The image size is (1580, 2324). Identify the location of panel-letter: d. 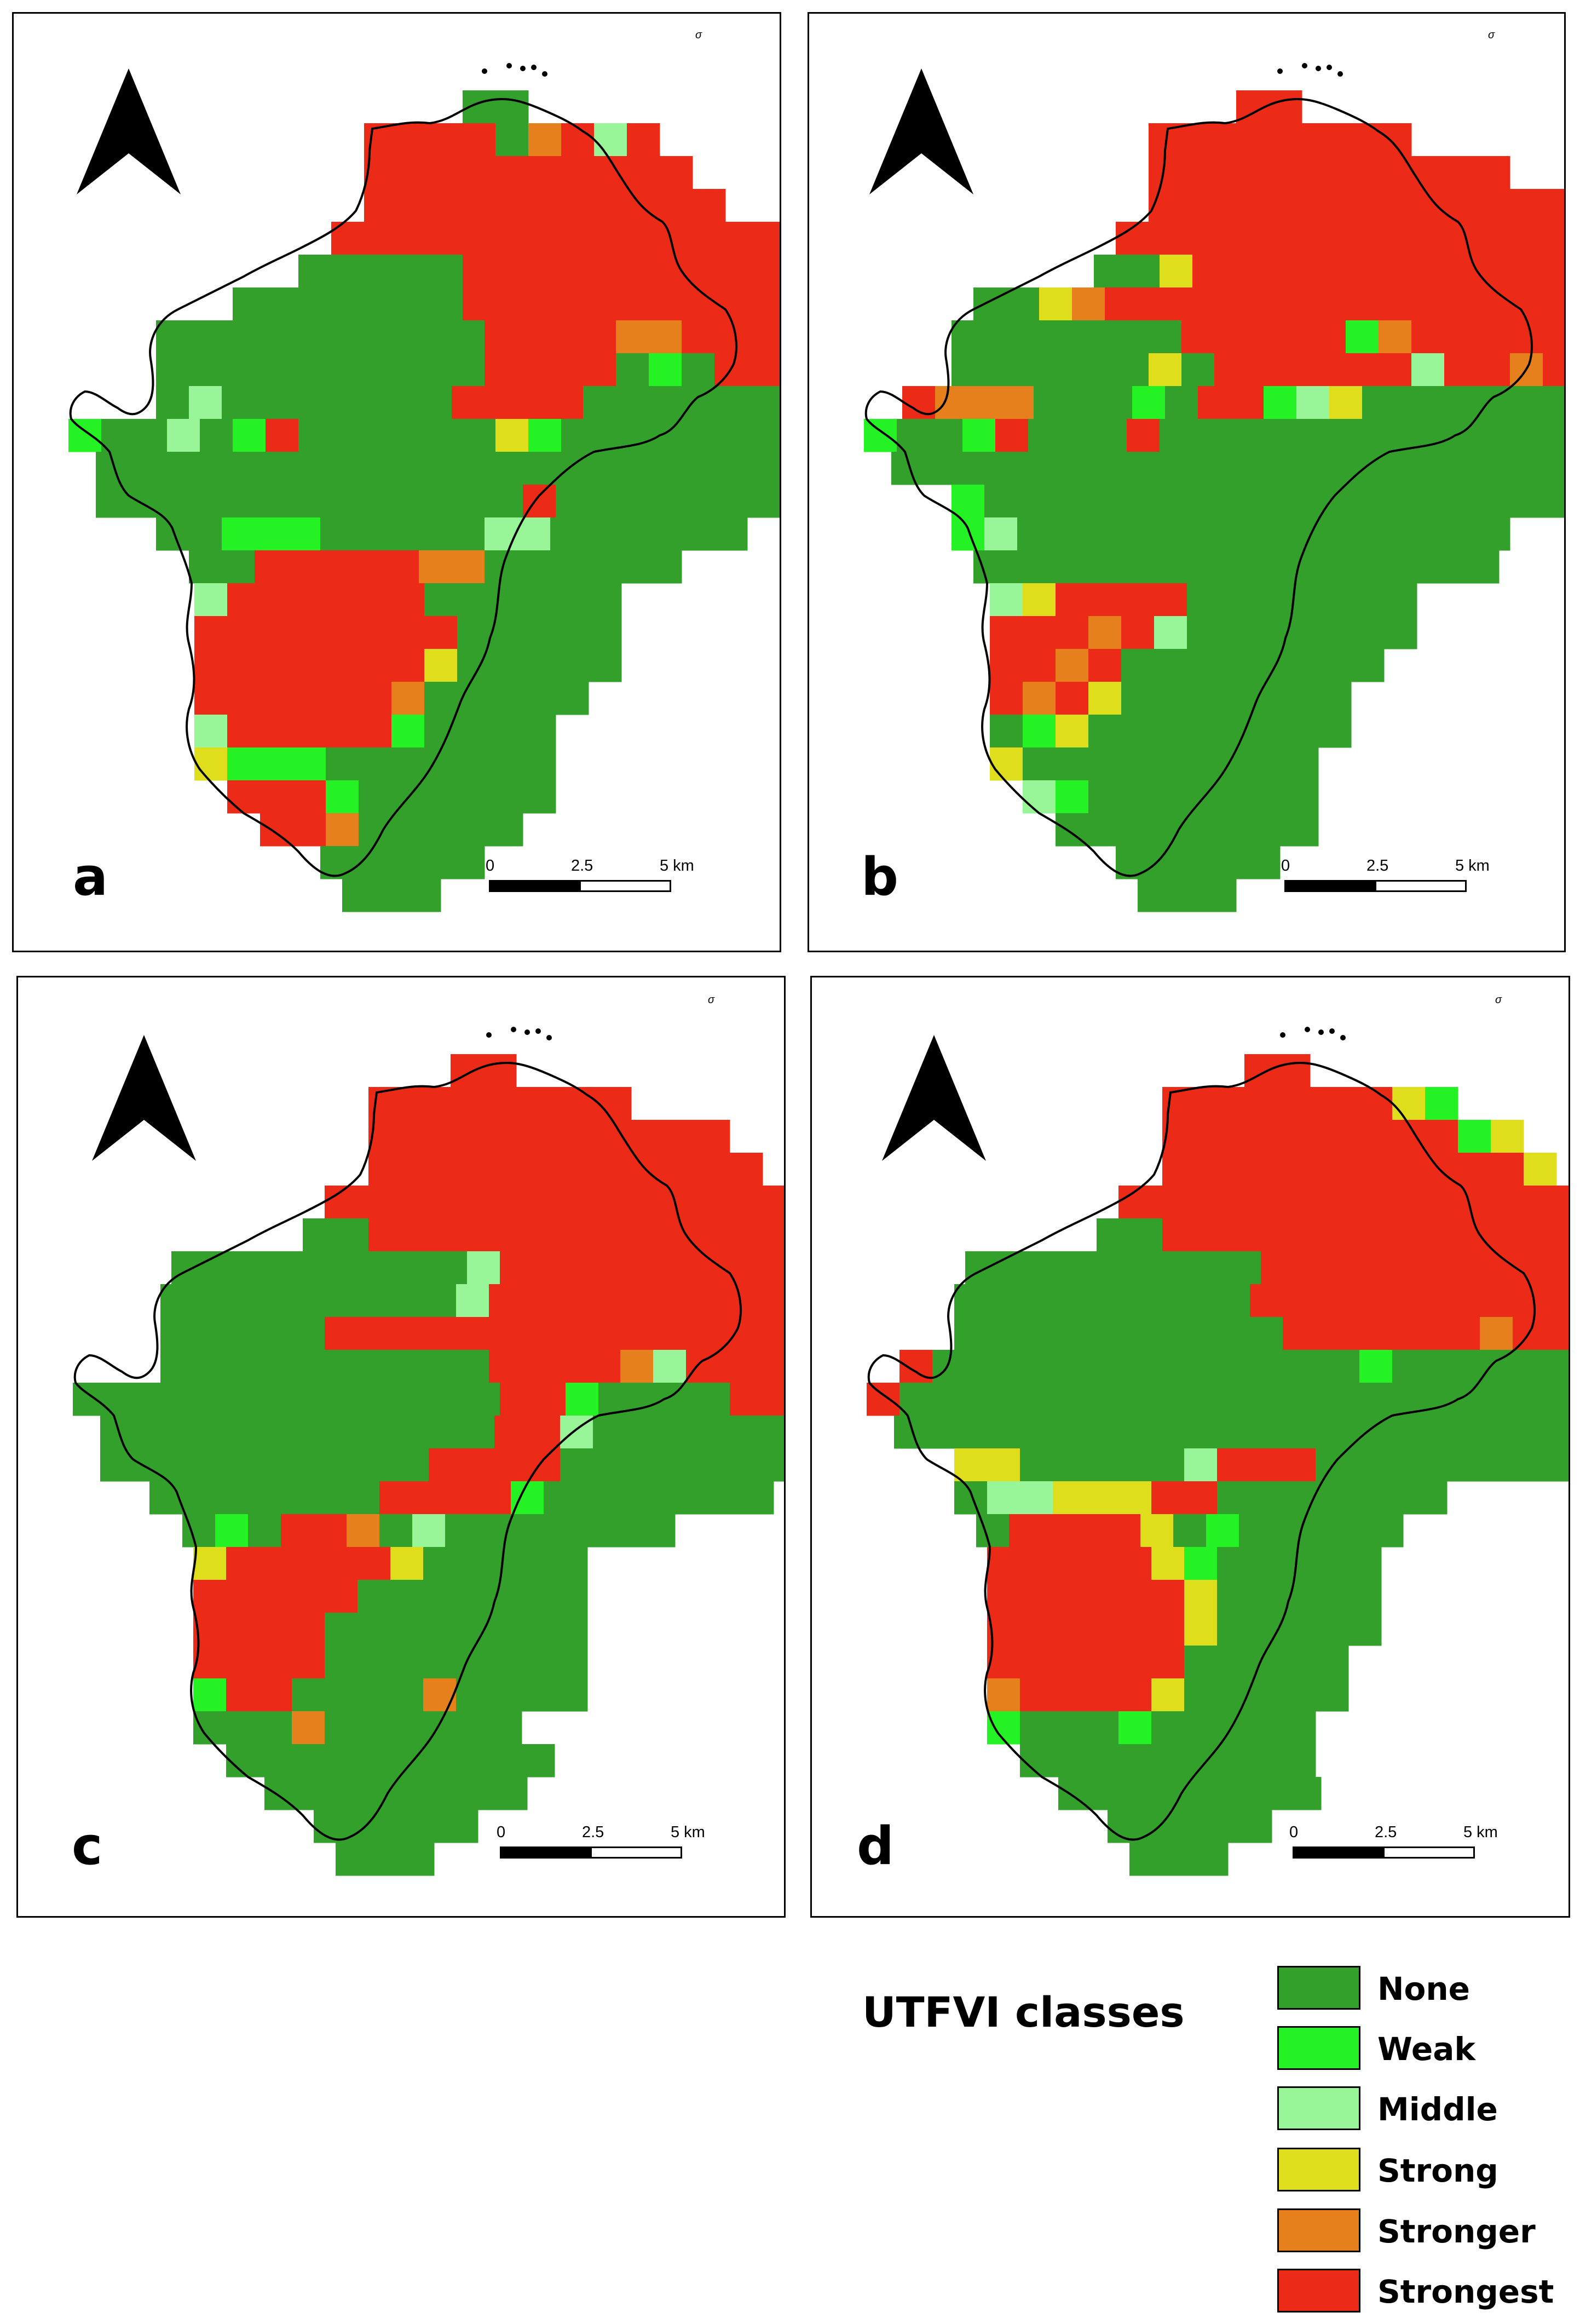
(876, 1846).